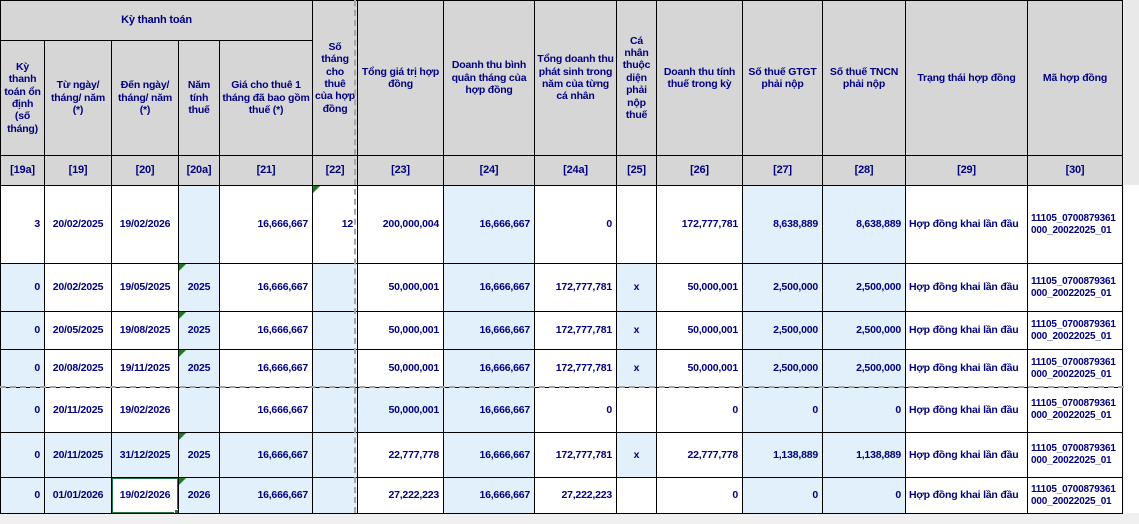 The height and width of the screenshot is (524, 1139). What do you see at coordinates (864, 78) in the screenshot?
I see `col-header-28: Số thuế TNCN phải nộp` at bounding box center [864, 78].